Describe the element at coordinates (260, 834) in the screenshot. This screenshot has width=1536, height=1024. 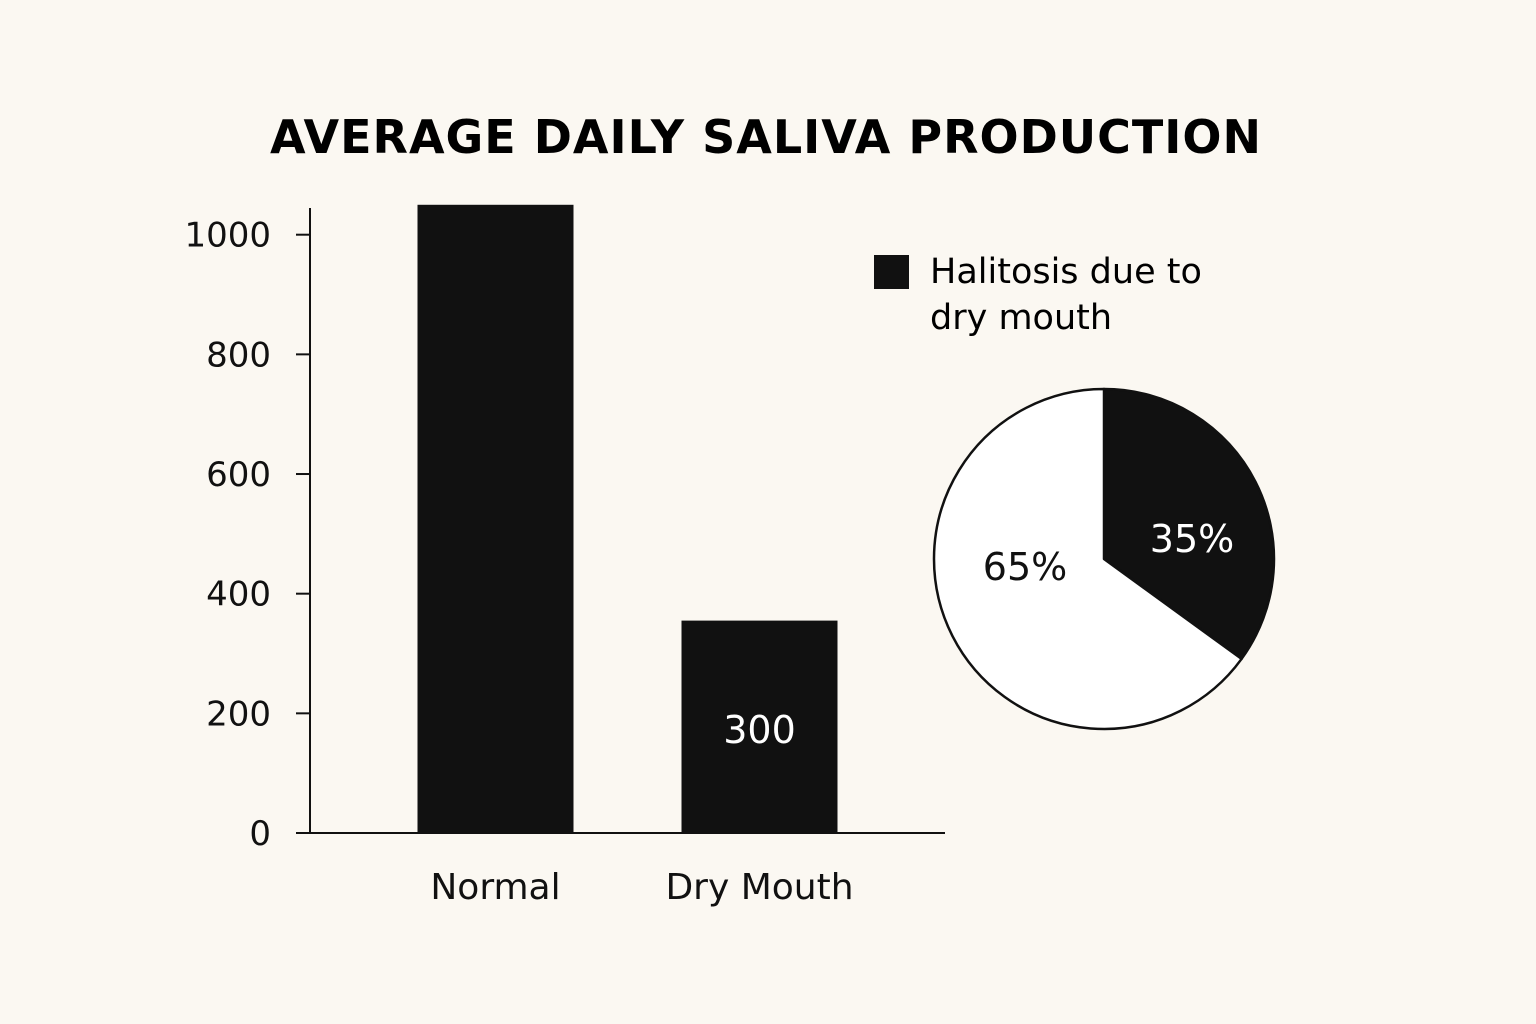
I see `y-tick-label: 0` at that location.